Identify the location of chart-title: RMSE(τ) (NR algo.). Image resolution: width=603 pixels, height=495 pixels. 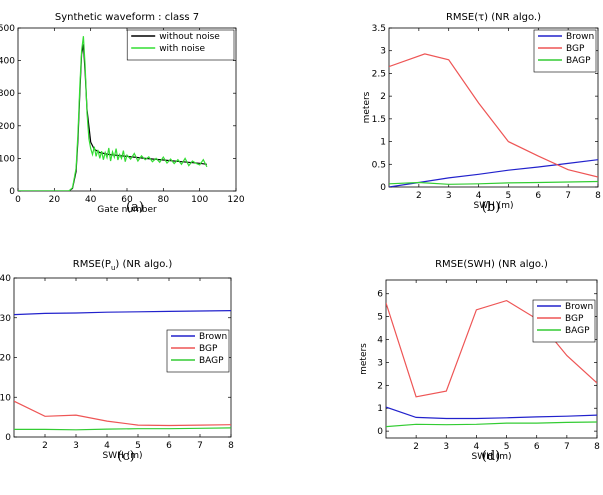
(493, 17).